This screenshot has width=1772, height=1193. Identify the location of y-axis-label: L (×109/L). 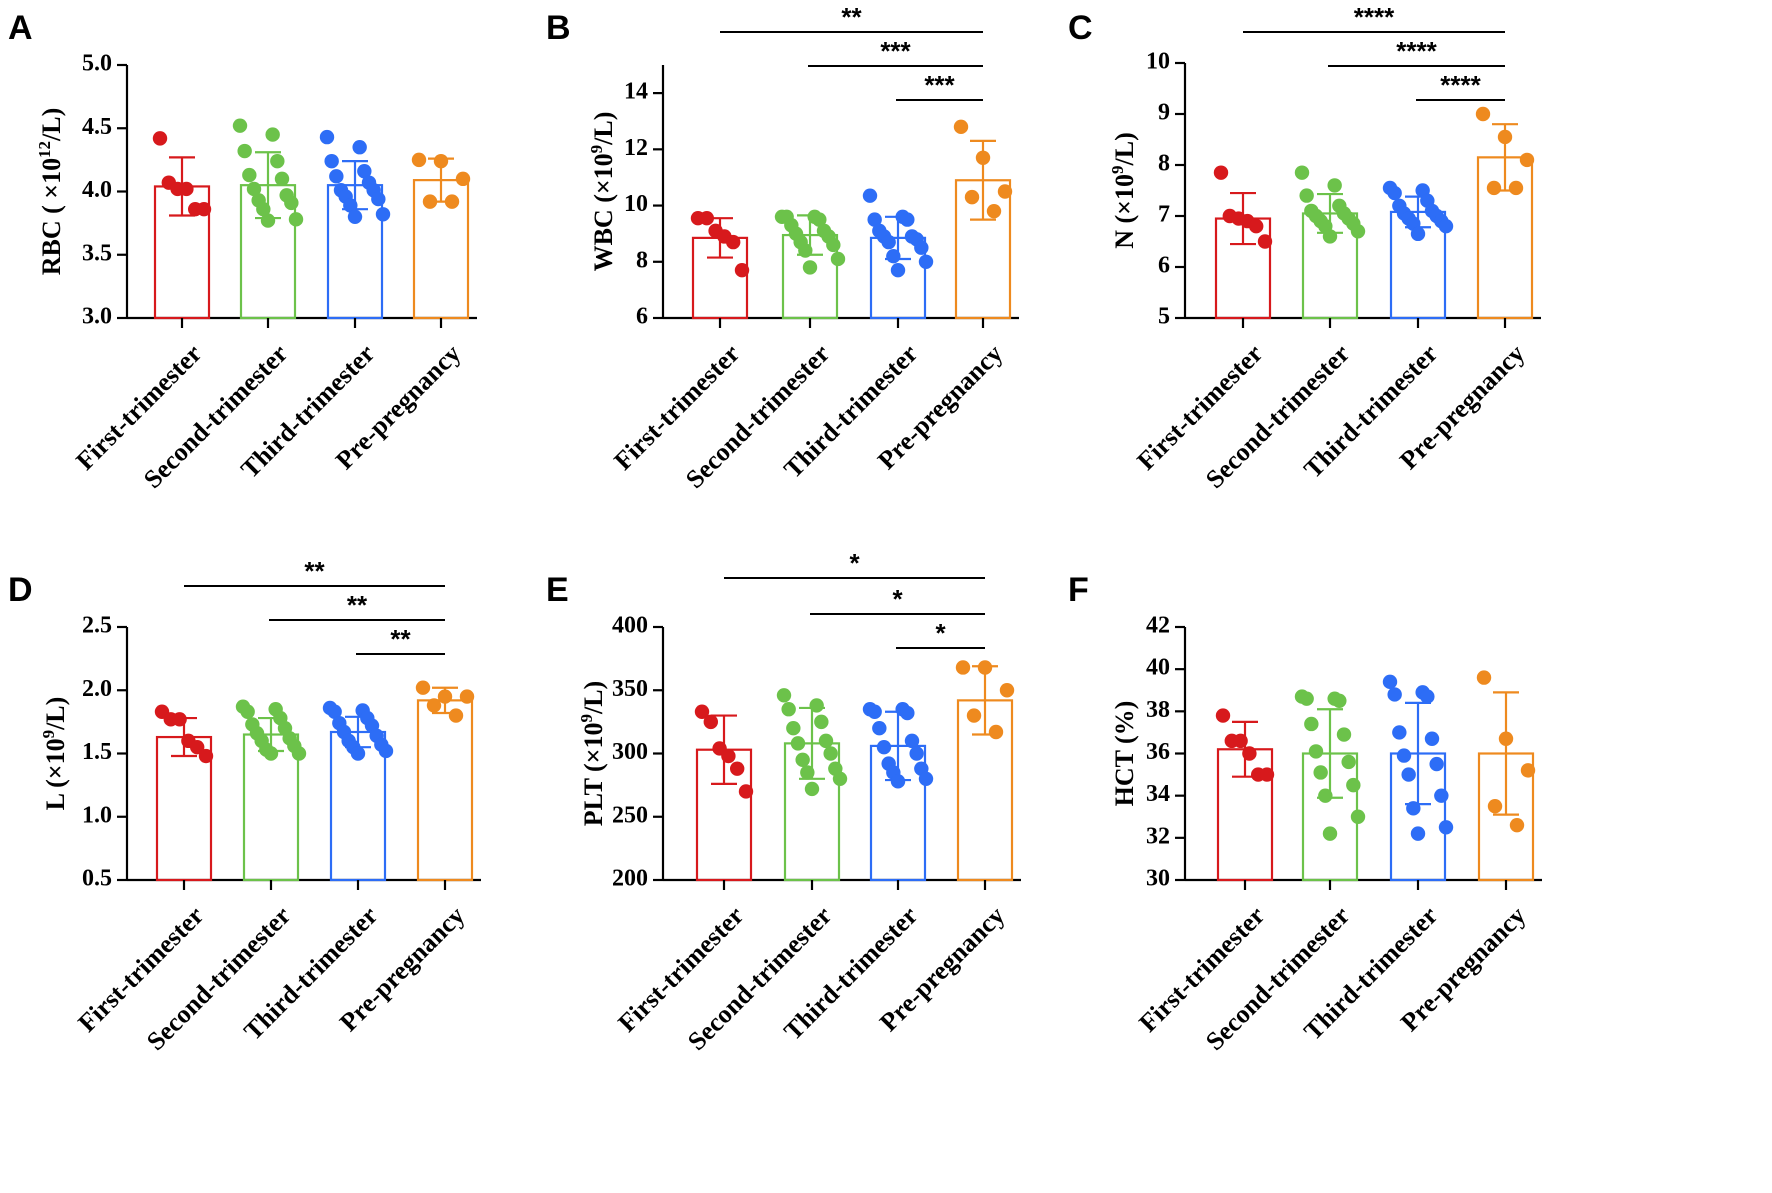
(54, 754).